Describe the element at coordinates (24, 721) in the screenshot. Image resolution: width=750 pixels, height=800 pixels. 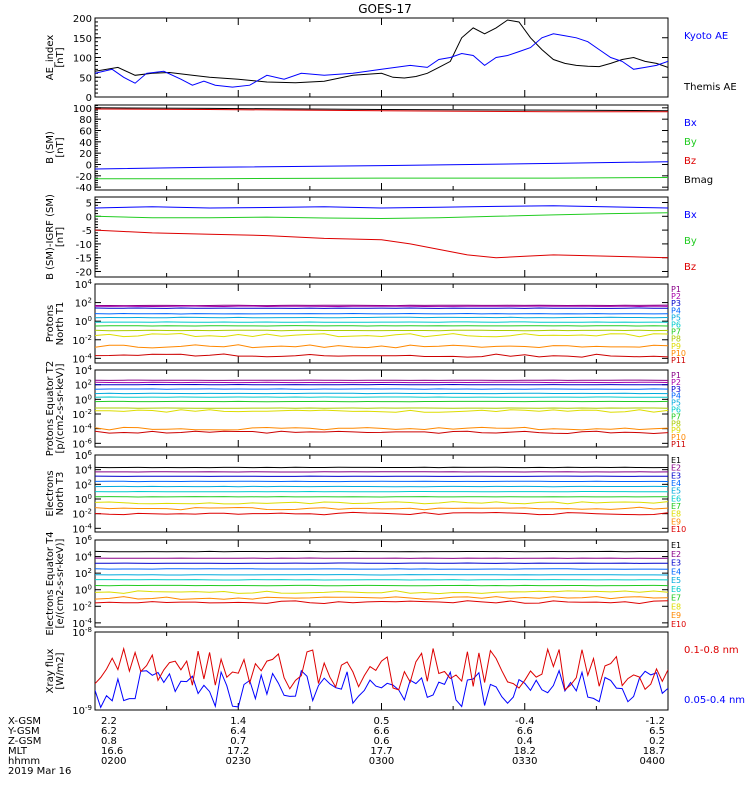
I see `ephemeris-label-x-gsm: X-GSM` at that location.